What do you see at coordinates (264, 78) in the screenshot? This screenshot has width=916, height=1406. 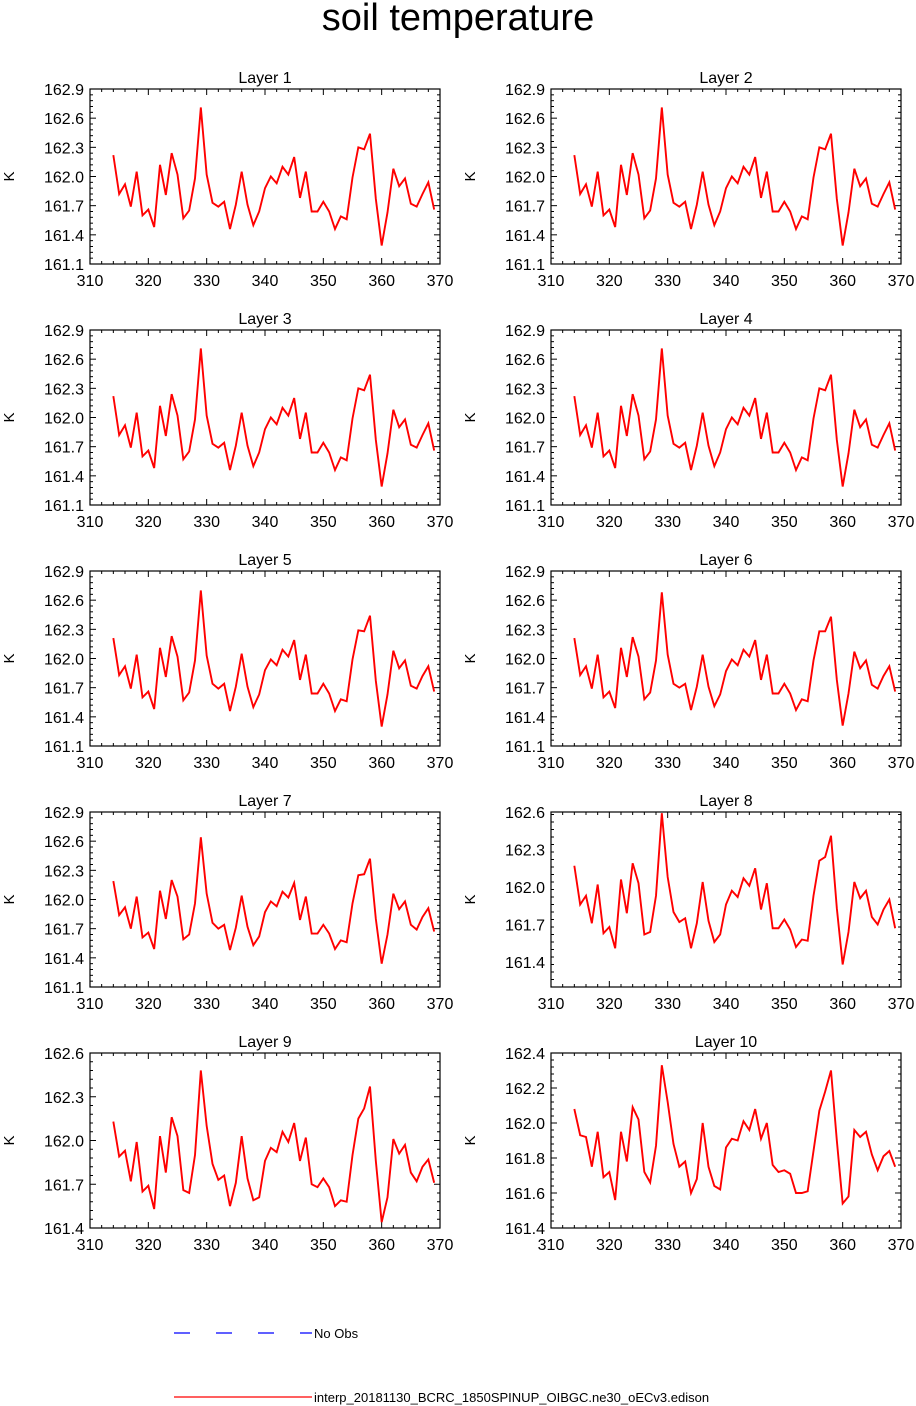 I see `panel-title: Layer 1` at bounding box center [264, 78].